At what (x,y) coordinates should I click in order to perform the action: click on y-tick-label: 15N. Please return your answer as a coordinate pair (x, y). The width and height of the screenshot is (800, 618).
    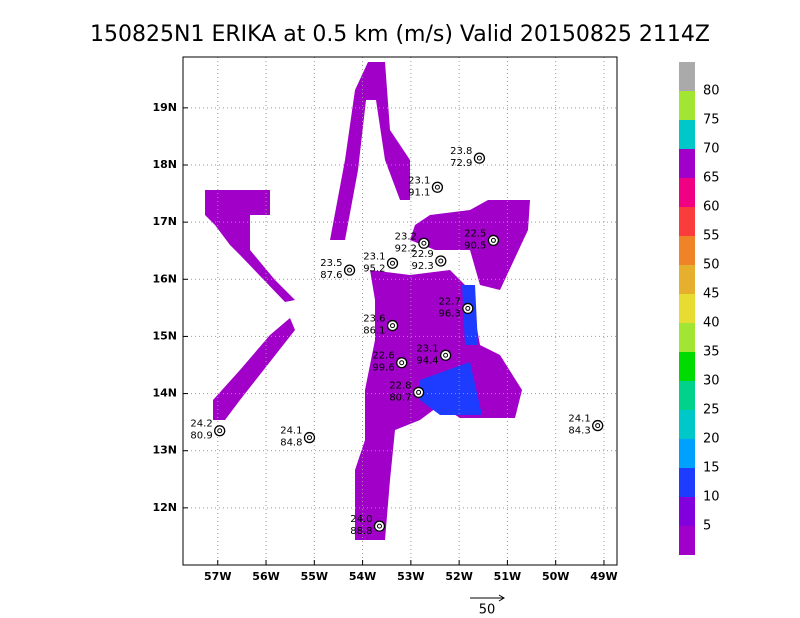
    Looking at the image, I should click on (164, 335).